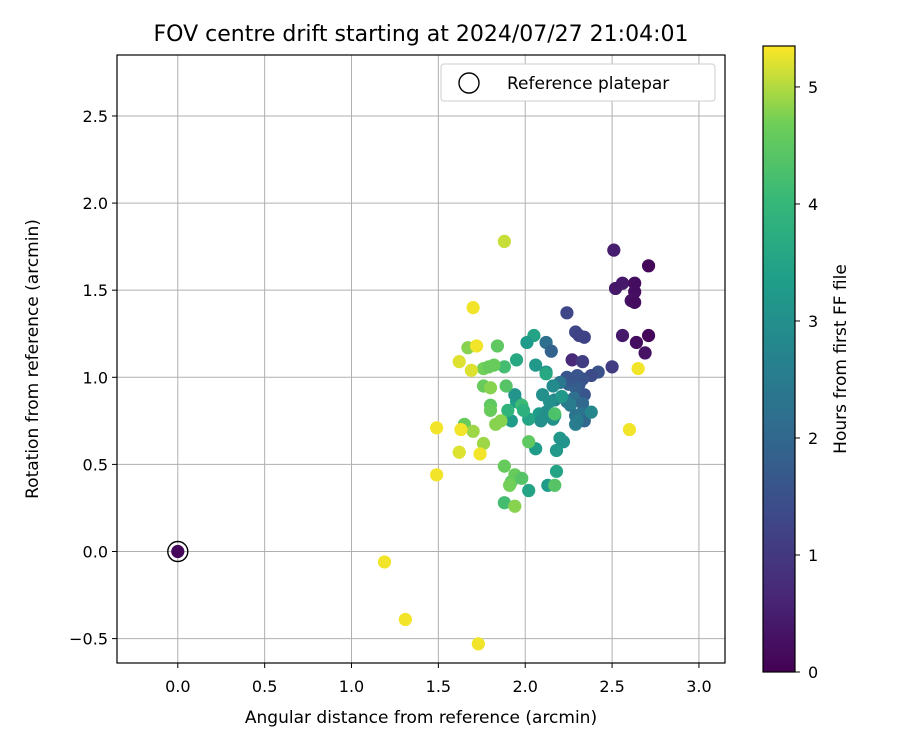 The width and height of the screenshot is (900, 750). What do you see at coordinates (698, 686) in the screenshot?
I see `x-tick-label: 3.0` at bounding box center [698, 686].